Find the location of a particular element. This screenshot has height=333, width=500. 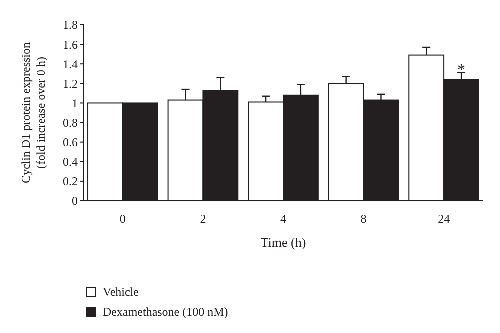

x-tick-label: 4 is located at coordinates (283, 219).